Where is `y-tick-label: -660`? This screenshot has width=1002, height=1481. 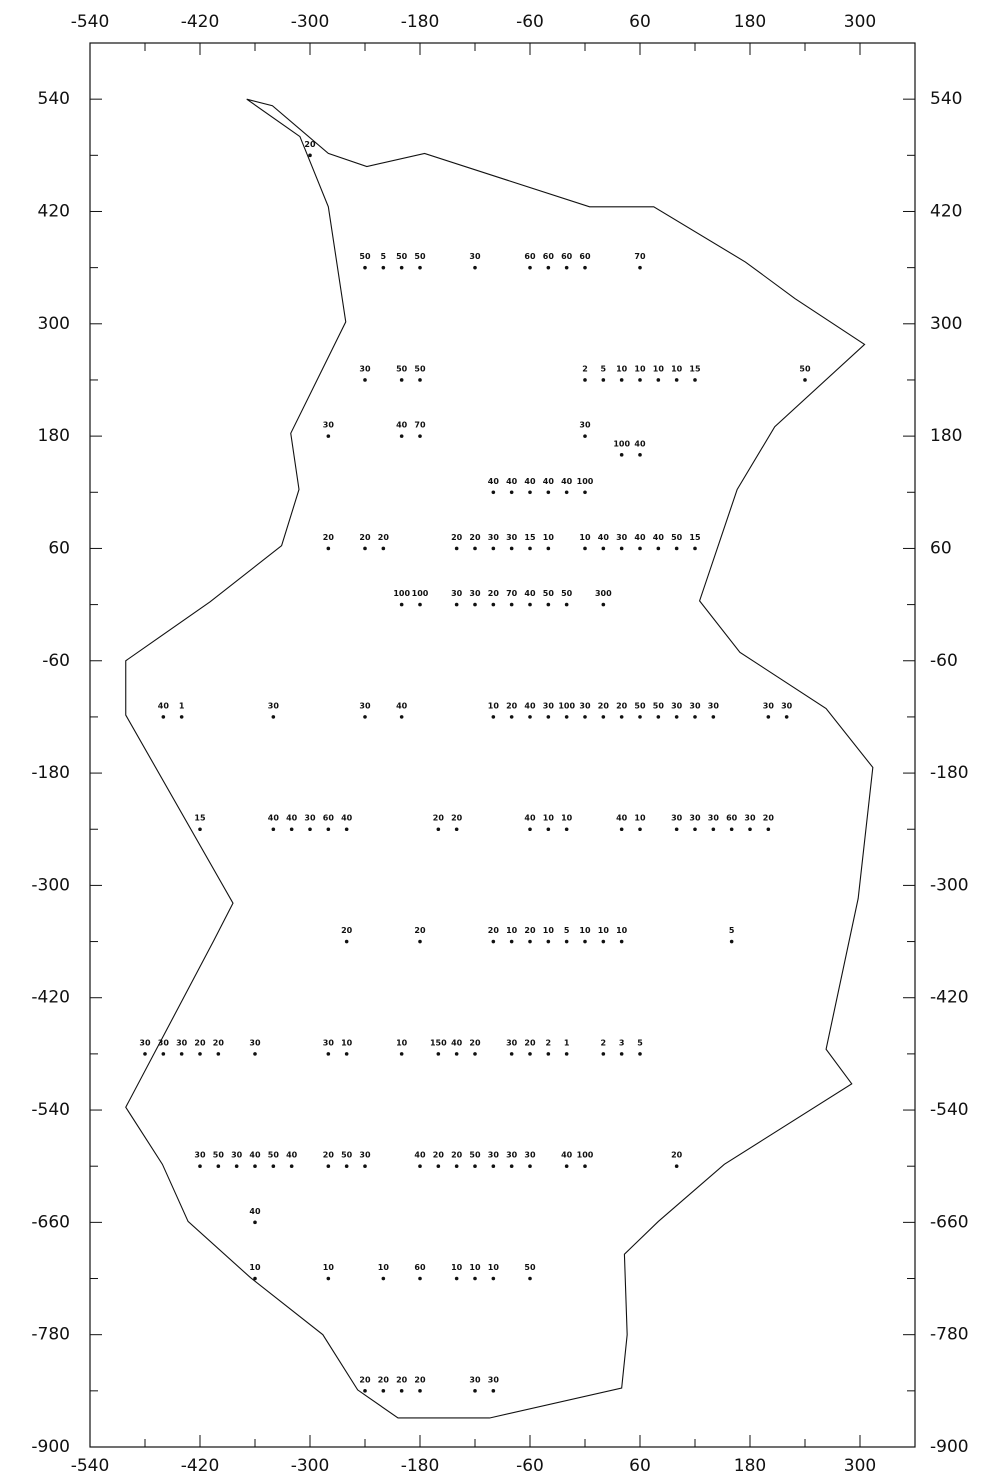 y-tick-label: -660 is located at coordinates (50, 1222).